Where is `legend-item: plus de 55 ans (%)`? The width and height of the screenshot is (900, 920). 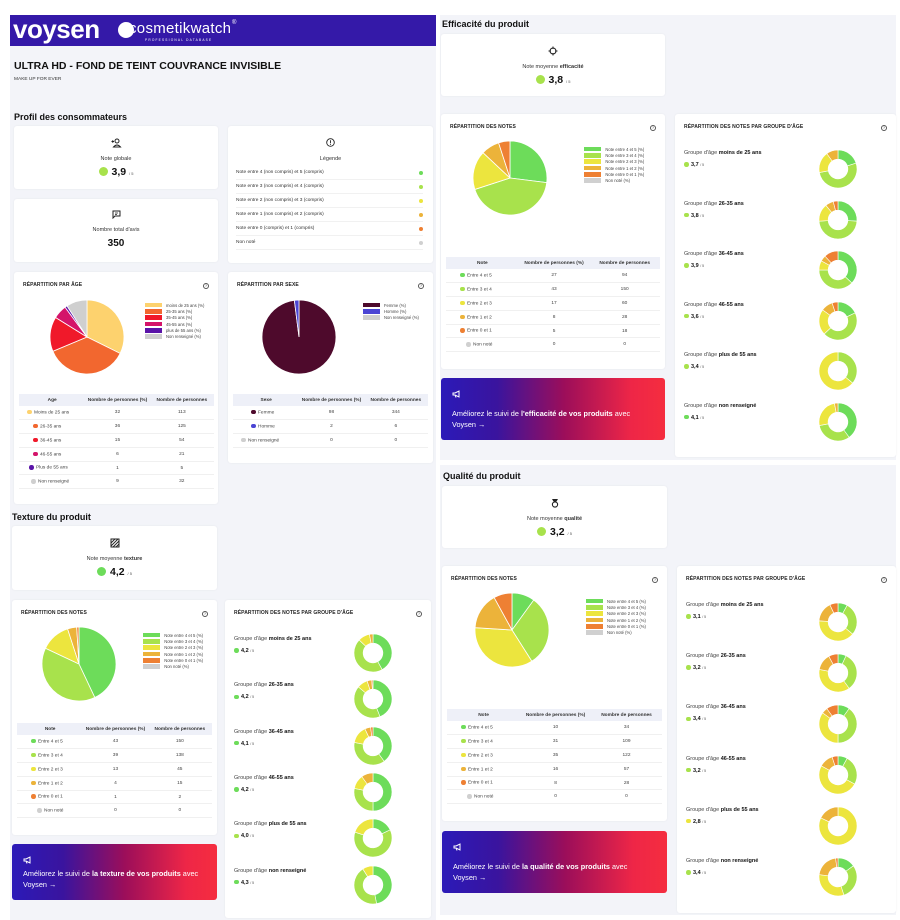 legend-item: plus de 55 ans (%) is located at coordinates (174, 330).